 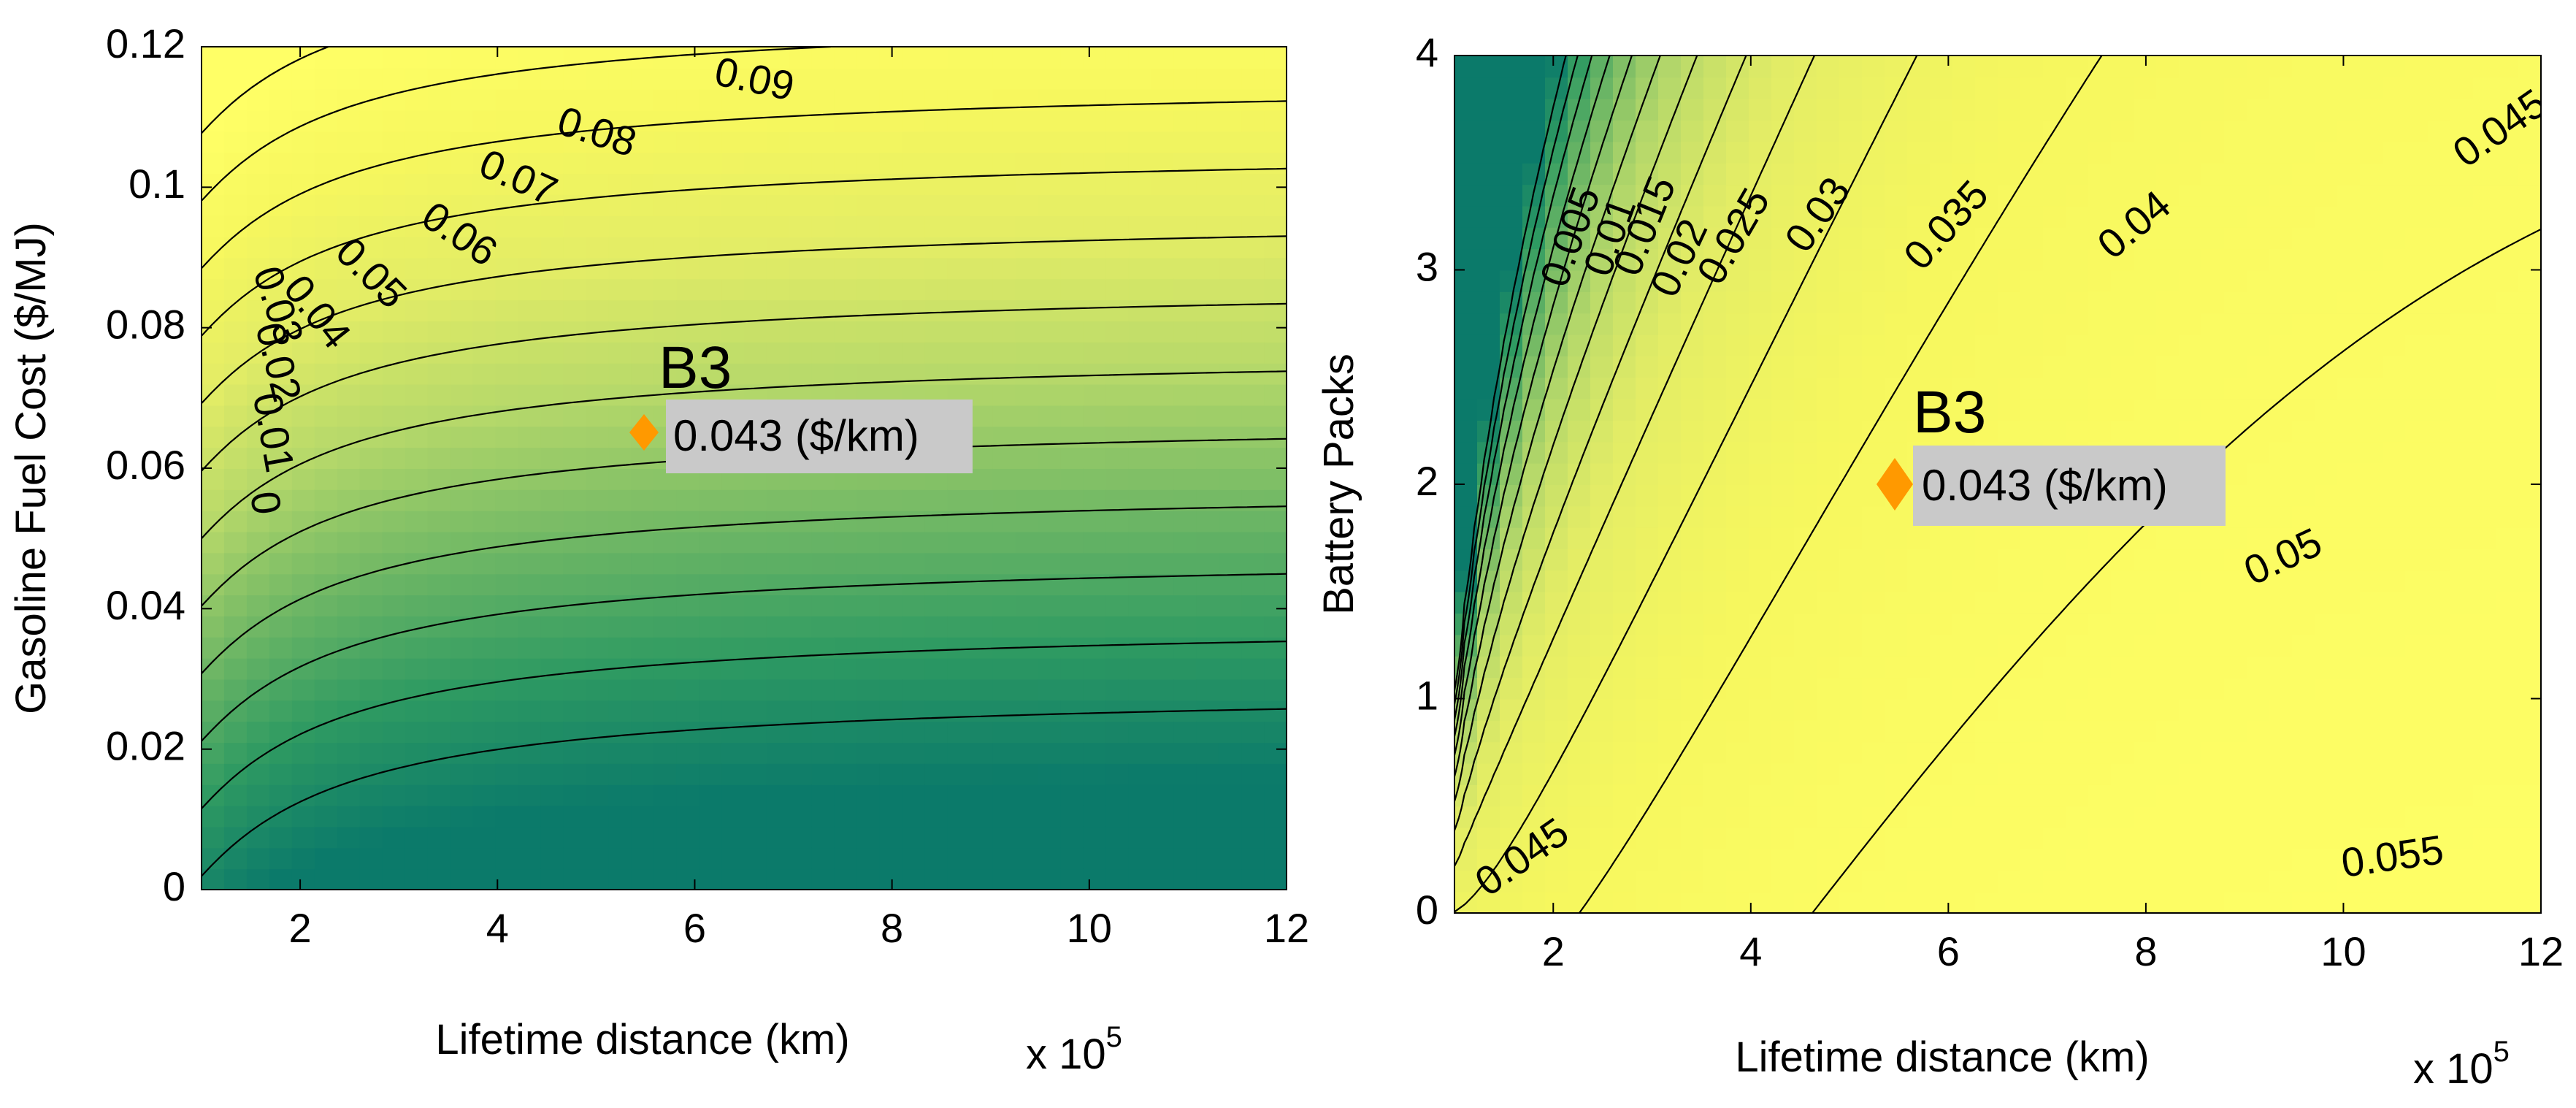 What do you see at coordinates (892, 928) in the screenshot?
I see `left-x-tick-label: 8` at bounding box center [892, 928].